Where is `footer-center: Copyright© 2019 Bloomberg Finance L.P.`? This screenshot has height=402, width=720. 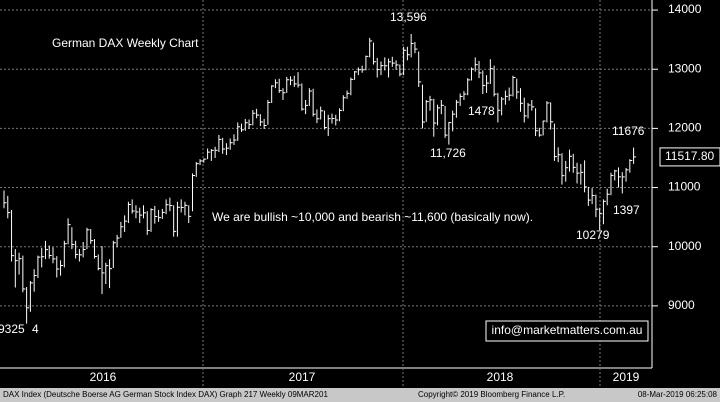
footer-center: Copyright© 2019 Bloomberg Finance L.P. is located at coordinates (491, 394).